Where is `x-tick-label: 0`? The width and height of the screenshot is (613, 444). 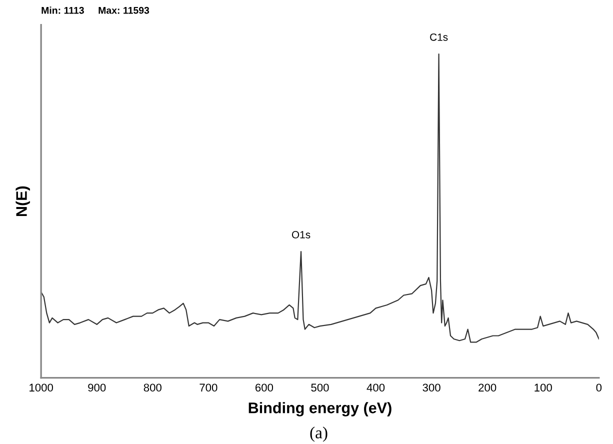 x-tick-label: 0 is located at coordinates (599, 388).